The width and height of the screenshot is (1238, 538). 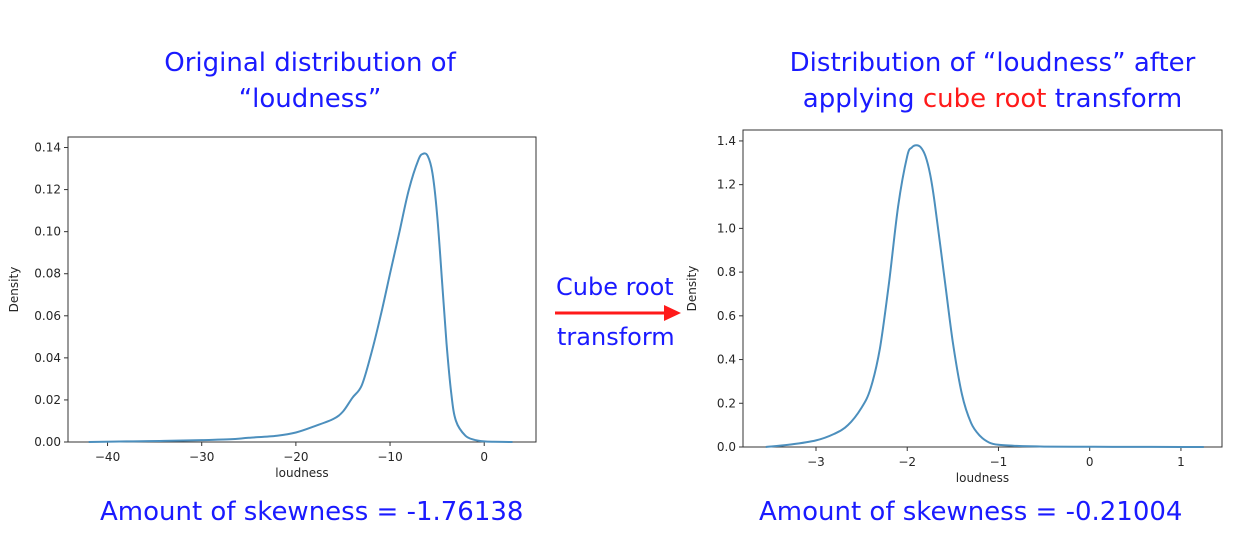 What do you see at coordinates (310, 81) in the screenshot?
I see `left-panel-title: Original distribution of “loudness”` at bounding box center [310, 81].